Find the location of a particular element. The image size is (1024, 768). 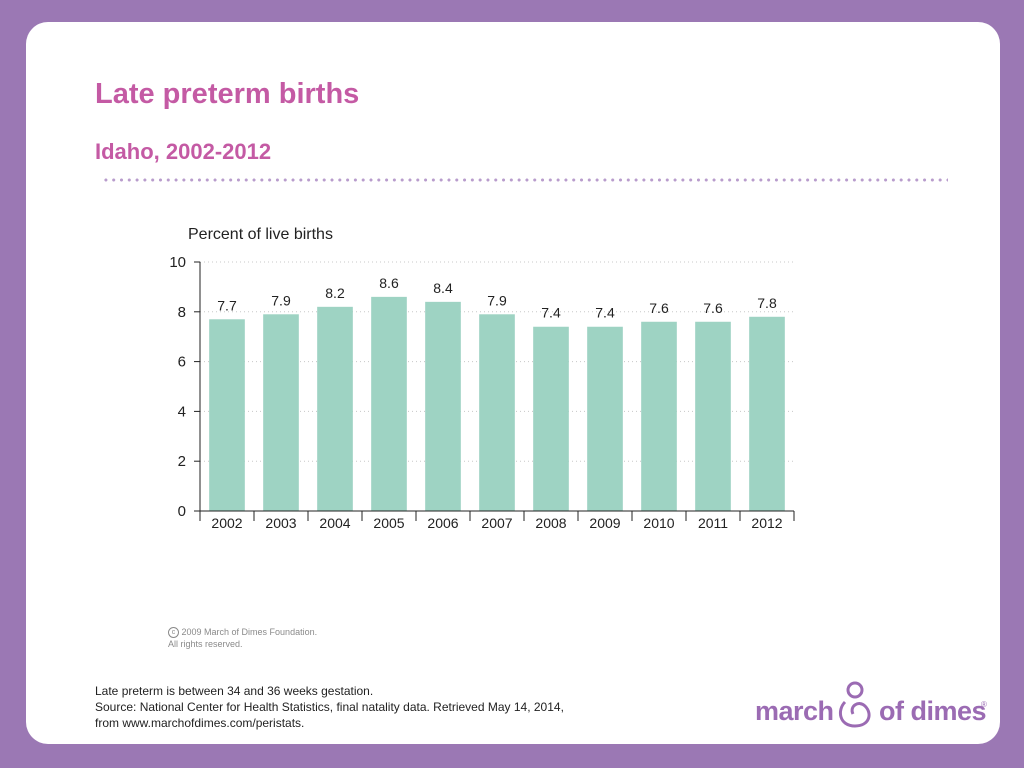

x-tick-label: 2012 is located at coordinates (766, 523).